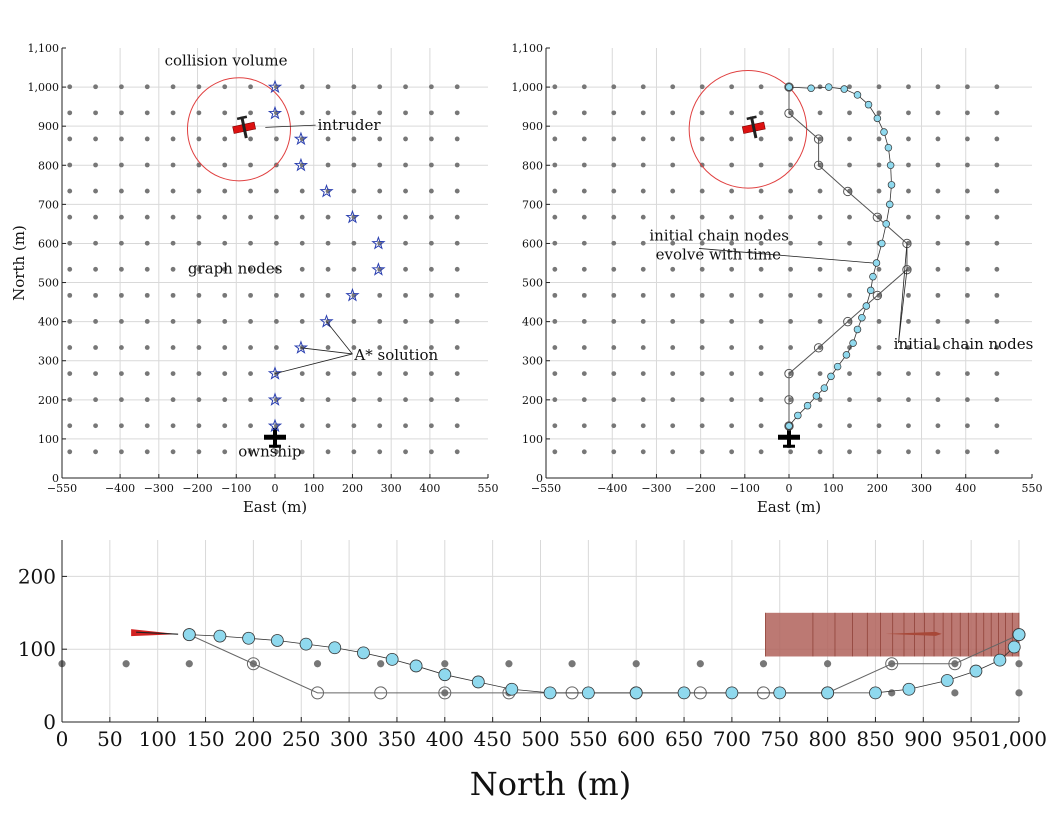  What do you see at coordinates (751, 118) in the screenshot?
I see `intruder-icon-tail` at bounding box center [751, 118].